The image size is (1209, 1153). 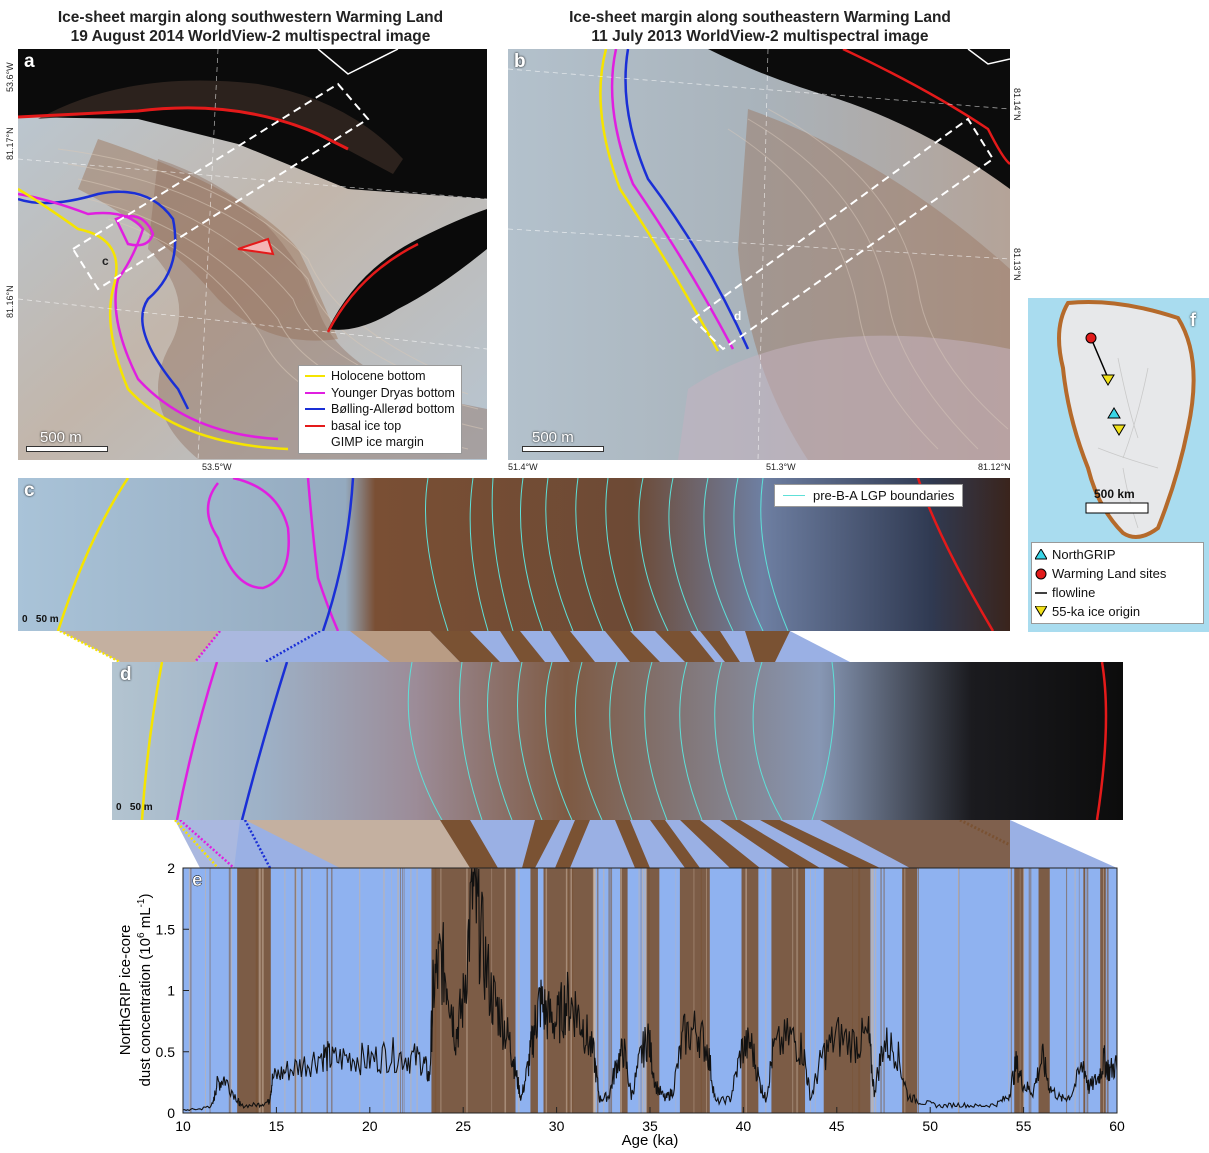 I want to click on warming-land-site-icon, so click(x=1091, y=338).